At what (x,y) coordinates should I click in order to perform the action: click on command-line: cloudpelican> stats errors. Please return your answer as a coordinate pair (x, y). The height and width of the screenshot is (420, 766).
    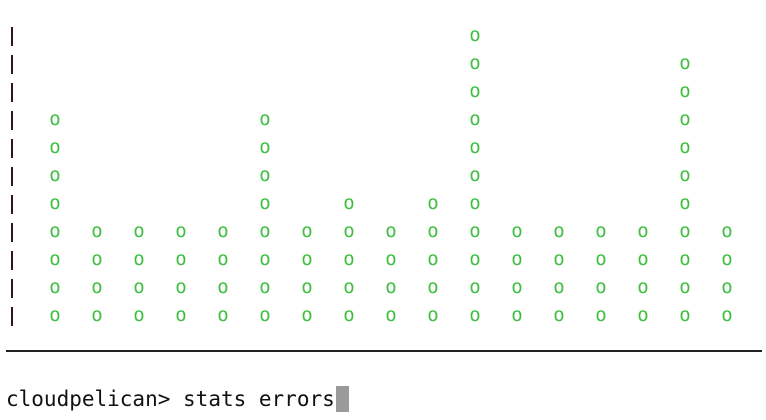
    Looking at the image, I should click on (177, 399).